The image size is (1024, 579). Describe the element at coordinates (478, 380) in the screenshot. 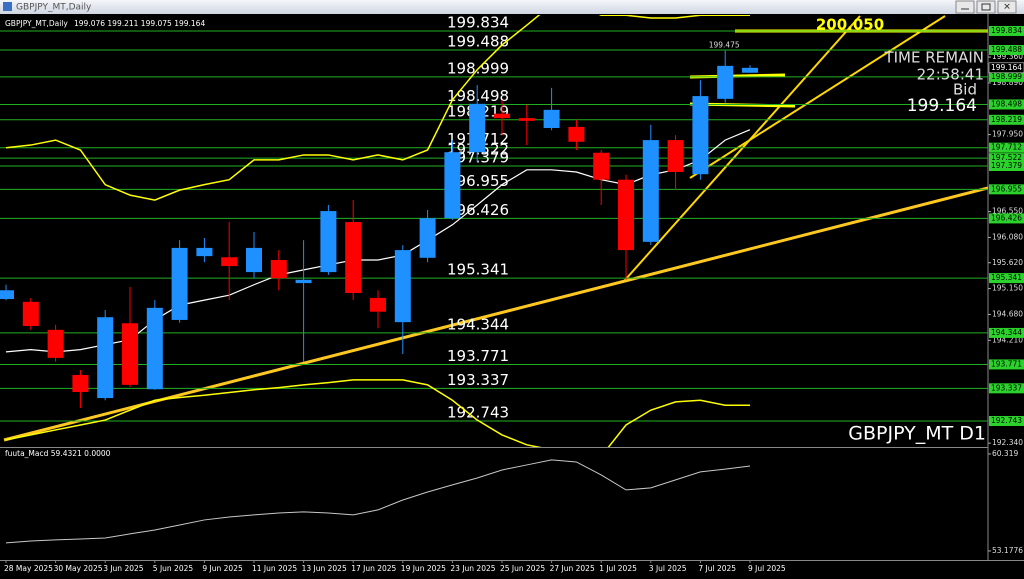

I see `level-label: 193.337` at that location.